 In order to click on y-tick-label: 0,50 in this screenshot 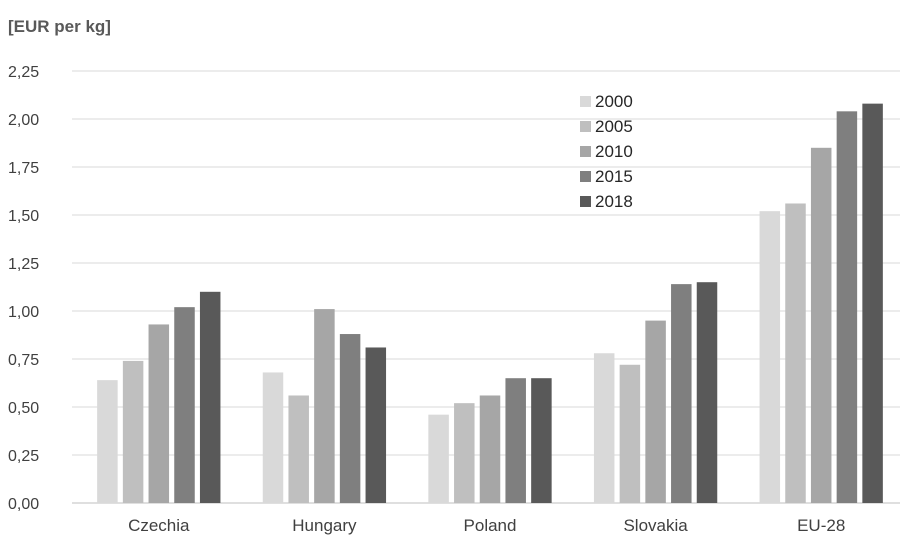, I will do `click(23, 408)`.